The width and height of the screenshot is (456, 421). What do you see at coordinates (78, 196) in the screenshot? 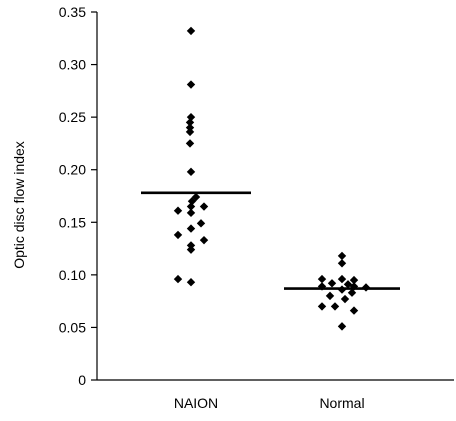
I see `y-ticks: 0 0.05 0.10 0.15 0.20 0.25 0.30 0.35` at bounding box center [78, 196].